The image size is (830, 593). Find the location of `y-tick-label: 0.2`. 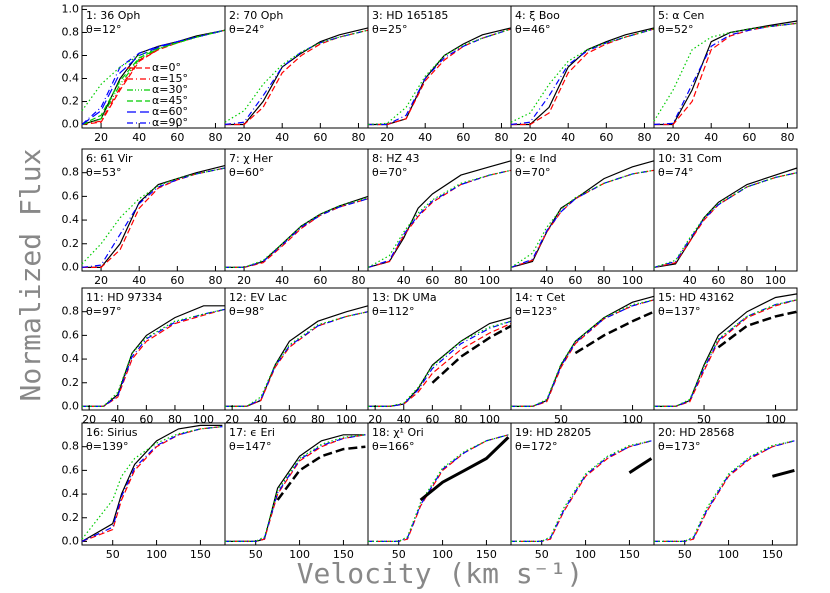

y-tick-label: 0.2 is located at coordinates (71, 382).